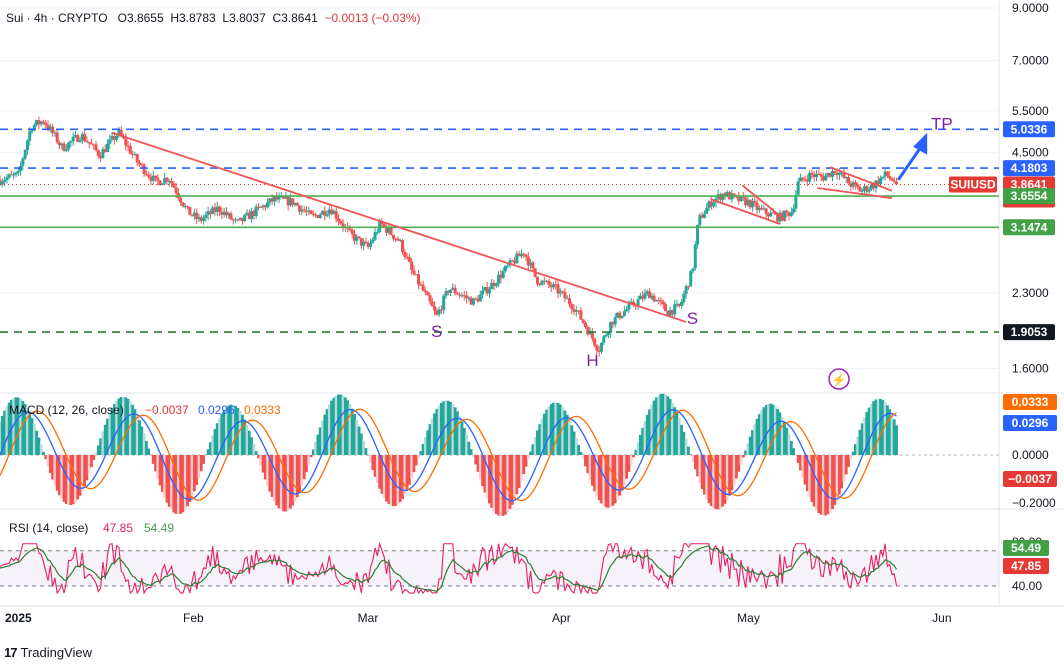 This screenshot has height=670, width=1064. I want to click on rsi-badge, so click(1026, 548).